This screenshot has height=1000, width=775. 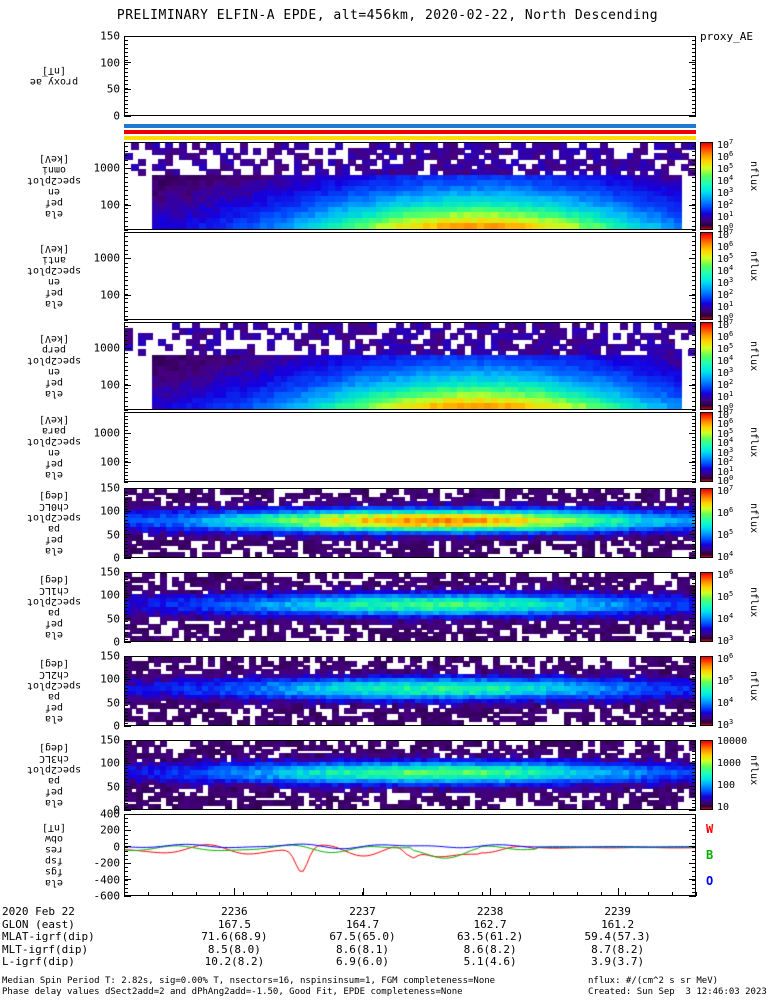 I want to click on xaxis-row-value-4-0: 10.2(8.2), so click(x=234, y=961).